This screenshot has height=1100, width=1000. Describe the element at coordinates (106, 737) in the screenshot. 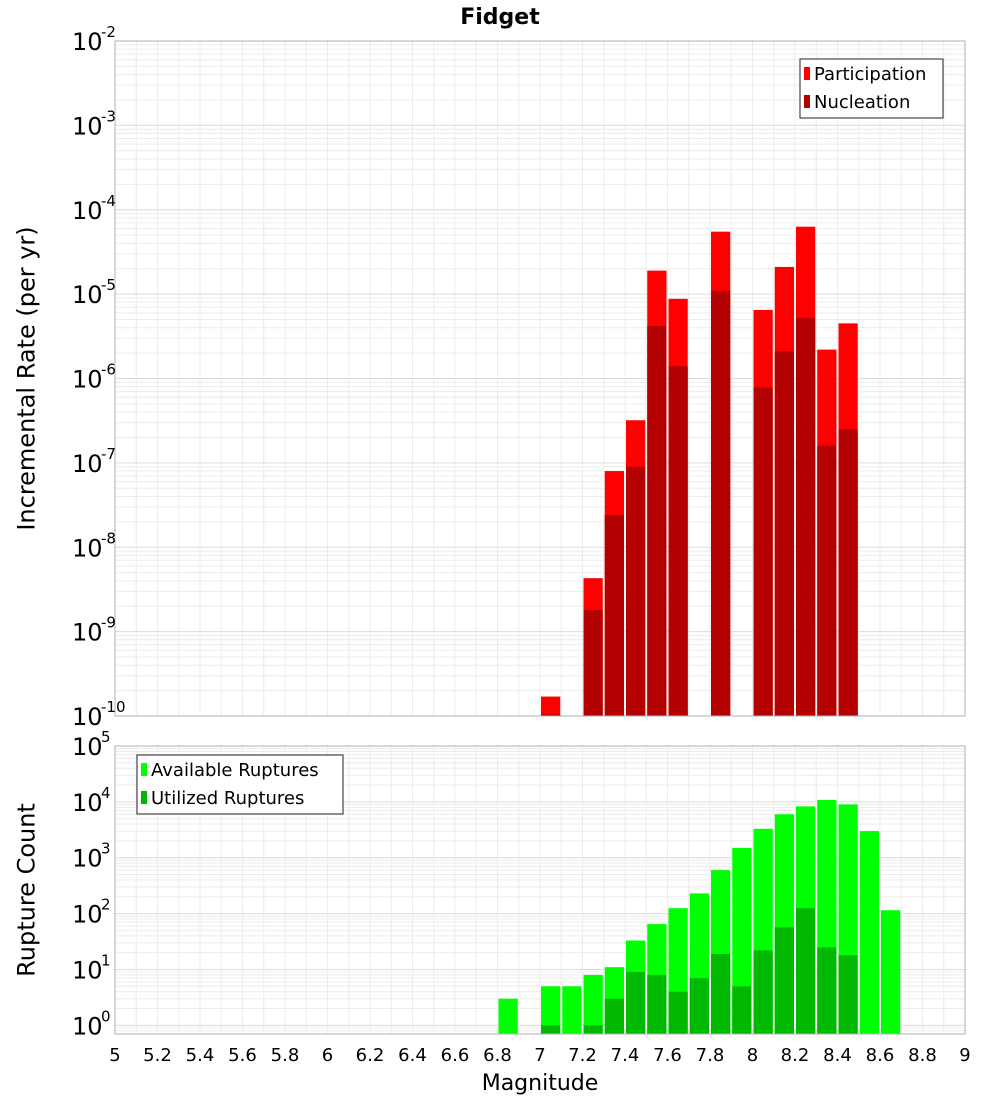

I see `y-tick-exponent: 5` at that location.